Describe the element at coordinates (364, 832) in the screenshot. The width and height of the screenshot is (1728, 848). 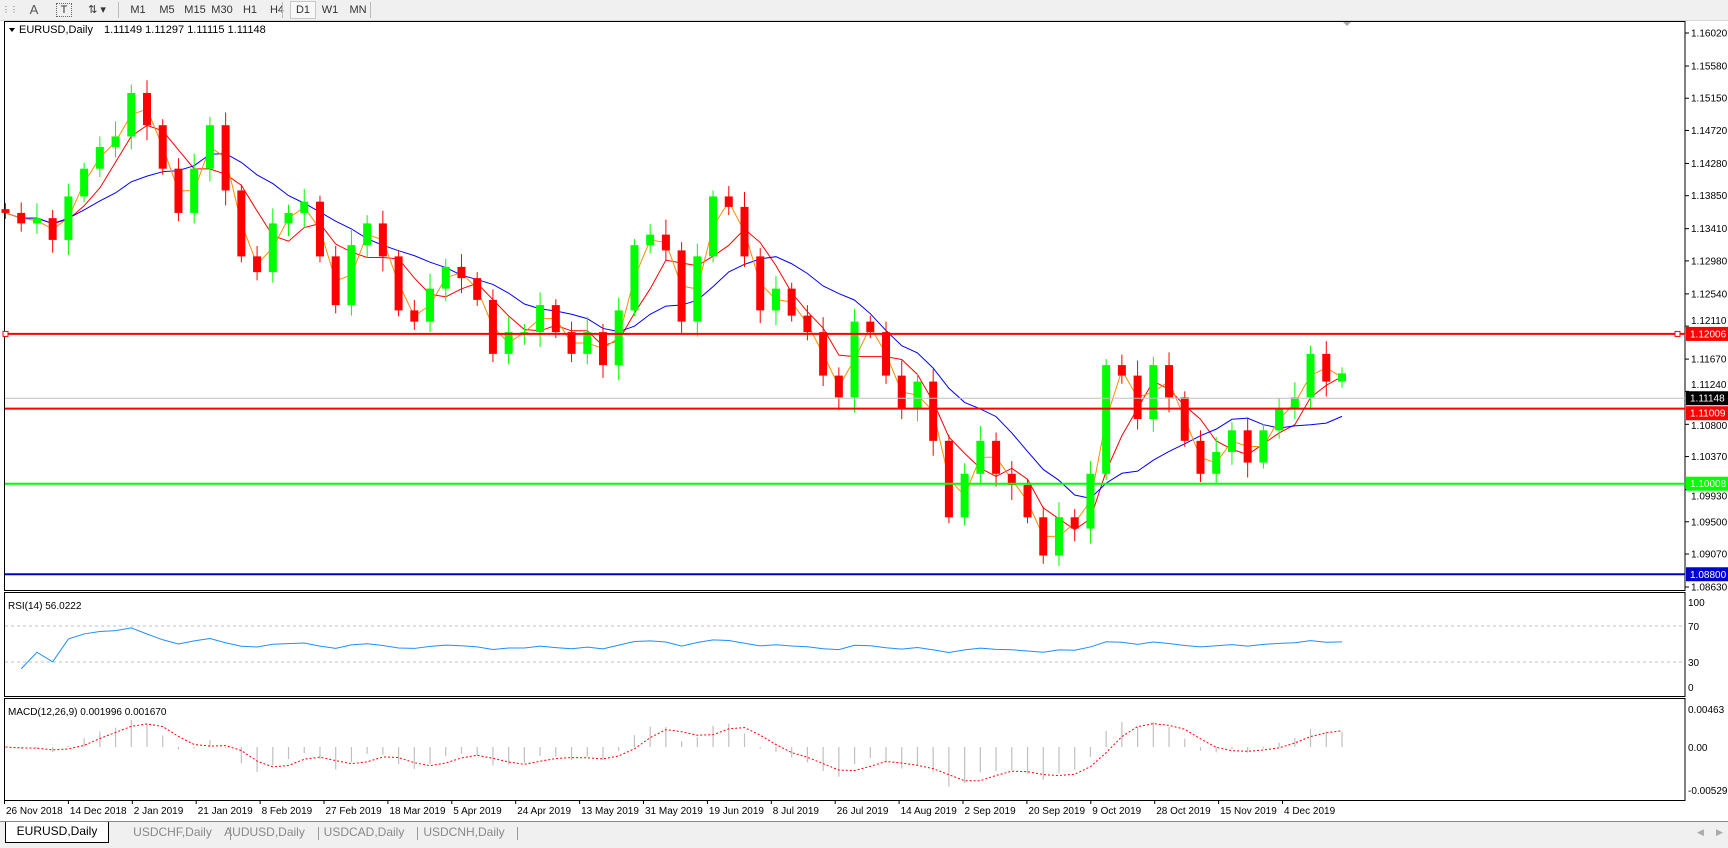
I see `tab-usdcad: USDCAD,Daily` at that location.